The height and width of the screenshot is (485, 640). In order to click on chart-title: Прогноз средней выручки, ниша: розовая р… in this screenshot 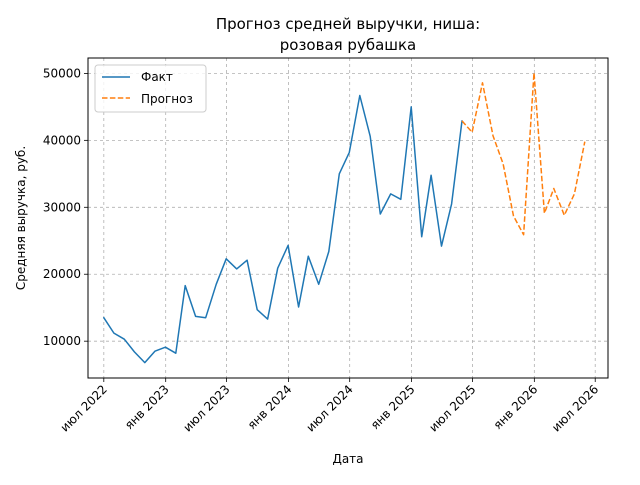, I will do `click(348, 34)`.